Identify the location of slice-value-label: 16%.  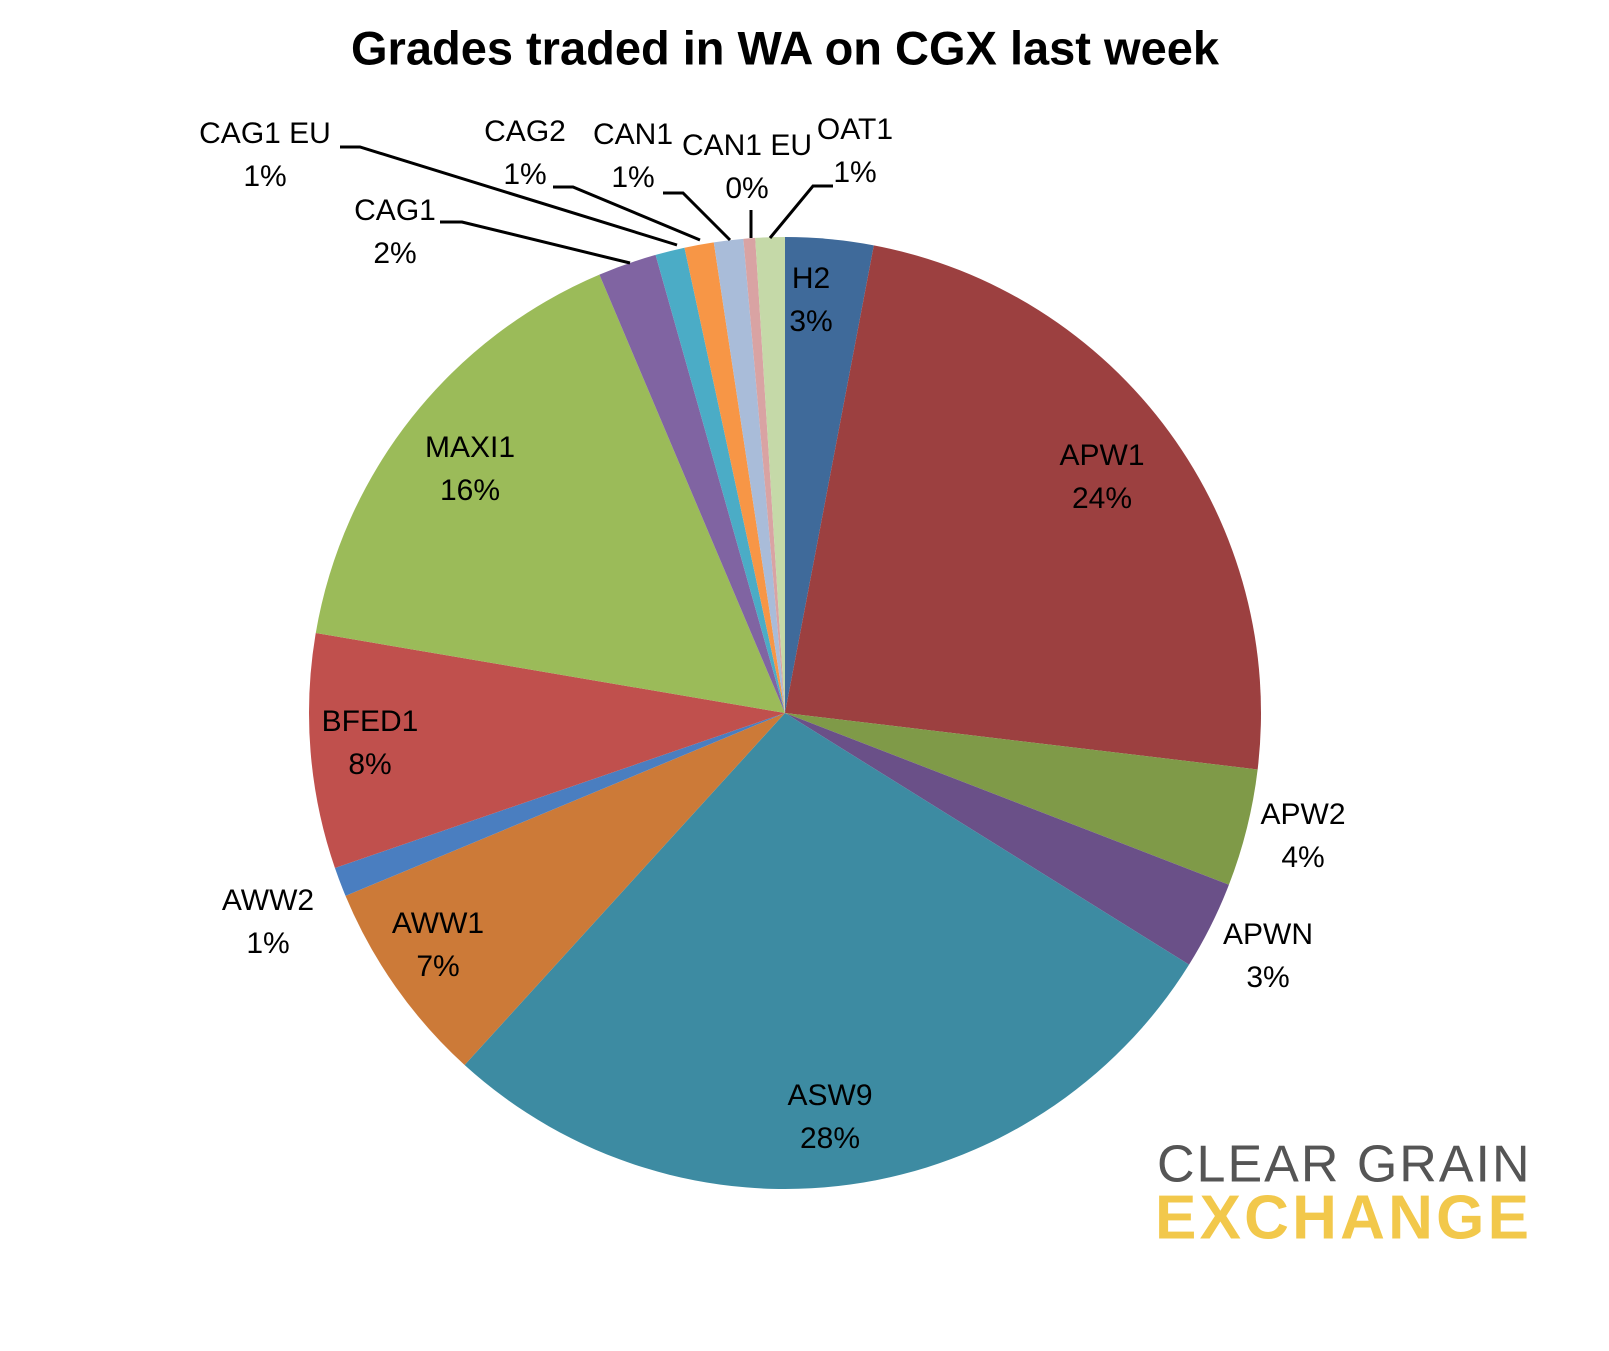
(470, 490).